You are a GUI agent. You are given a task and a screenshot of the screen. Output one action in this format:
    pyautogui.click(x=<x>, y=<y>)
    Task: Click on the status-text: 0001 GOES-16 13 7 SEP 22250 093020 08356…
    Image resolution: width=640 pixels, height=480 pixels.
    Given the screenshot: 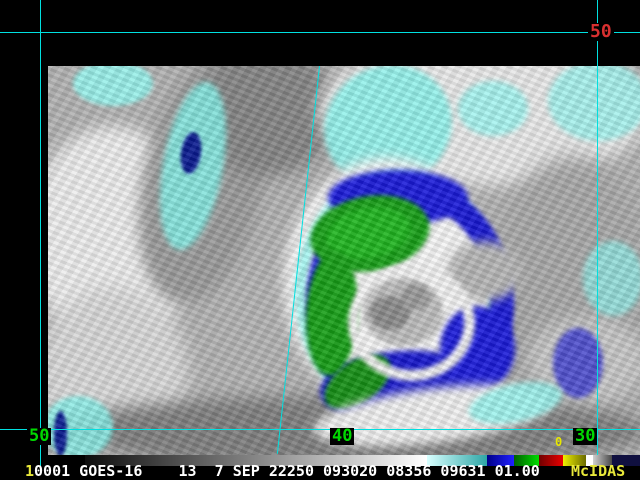 What is the action you would take?
    pyautogui.click(x=287, y=471)
    